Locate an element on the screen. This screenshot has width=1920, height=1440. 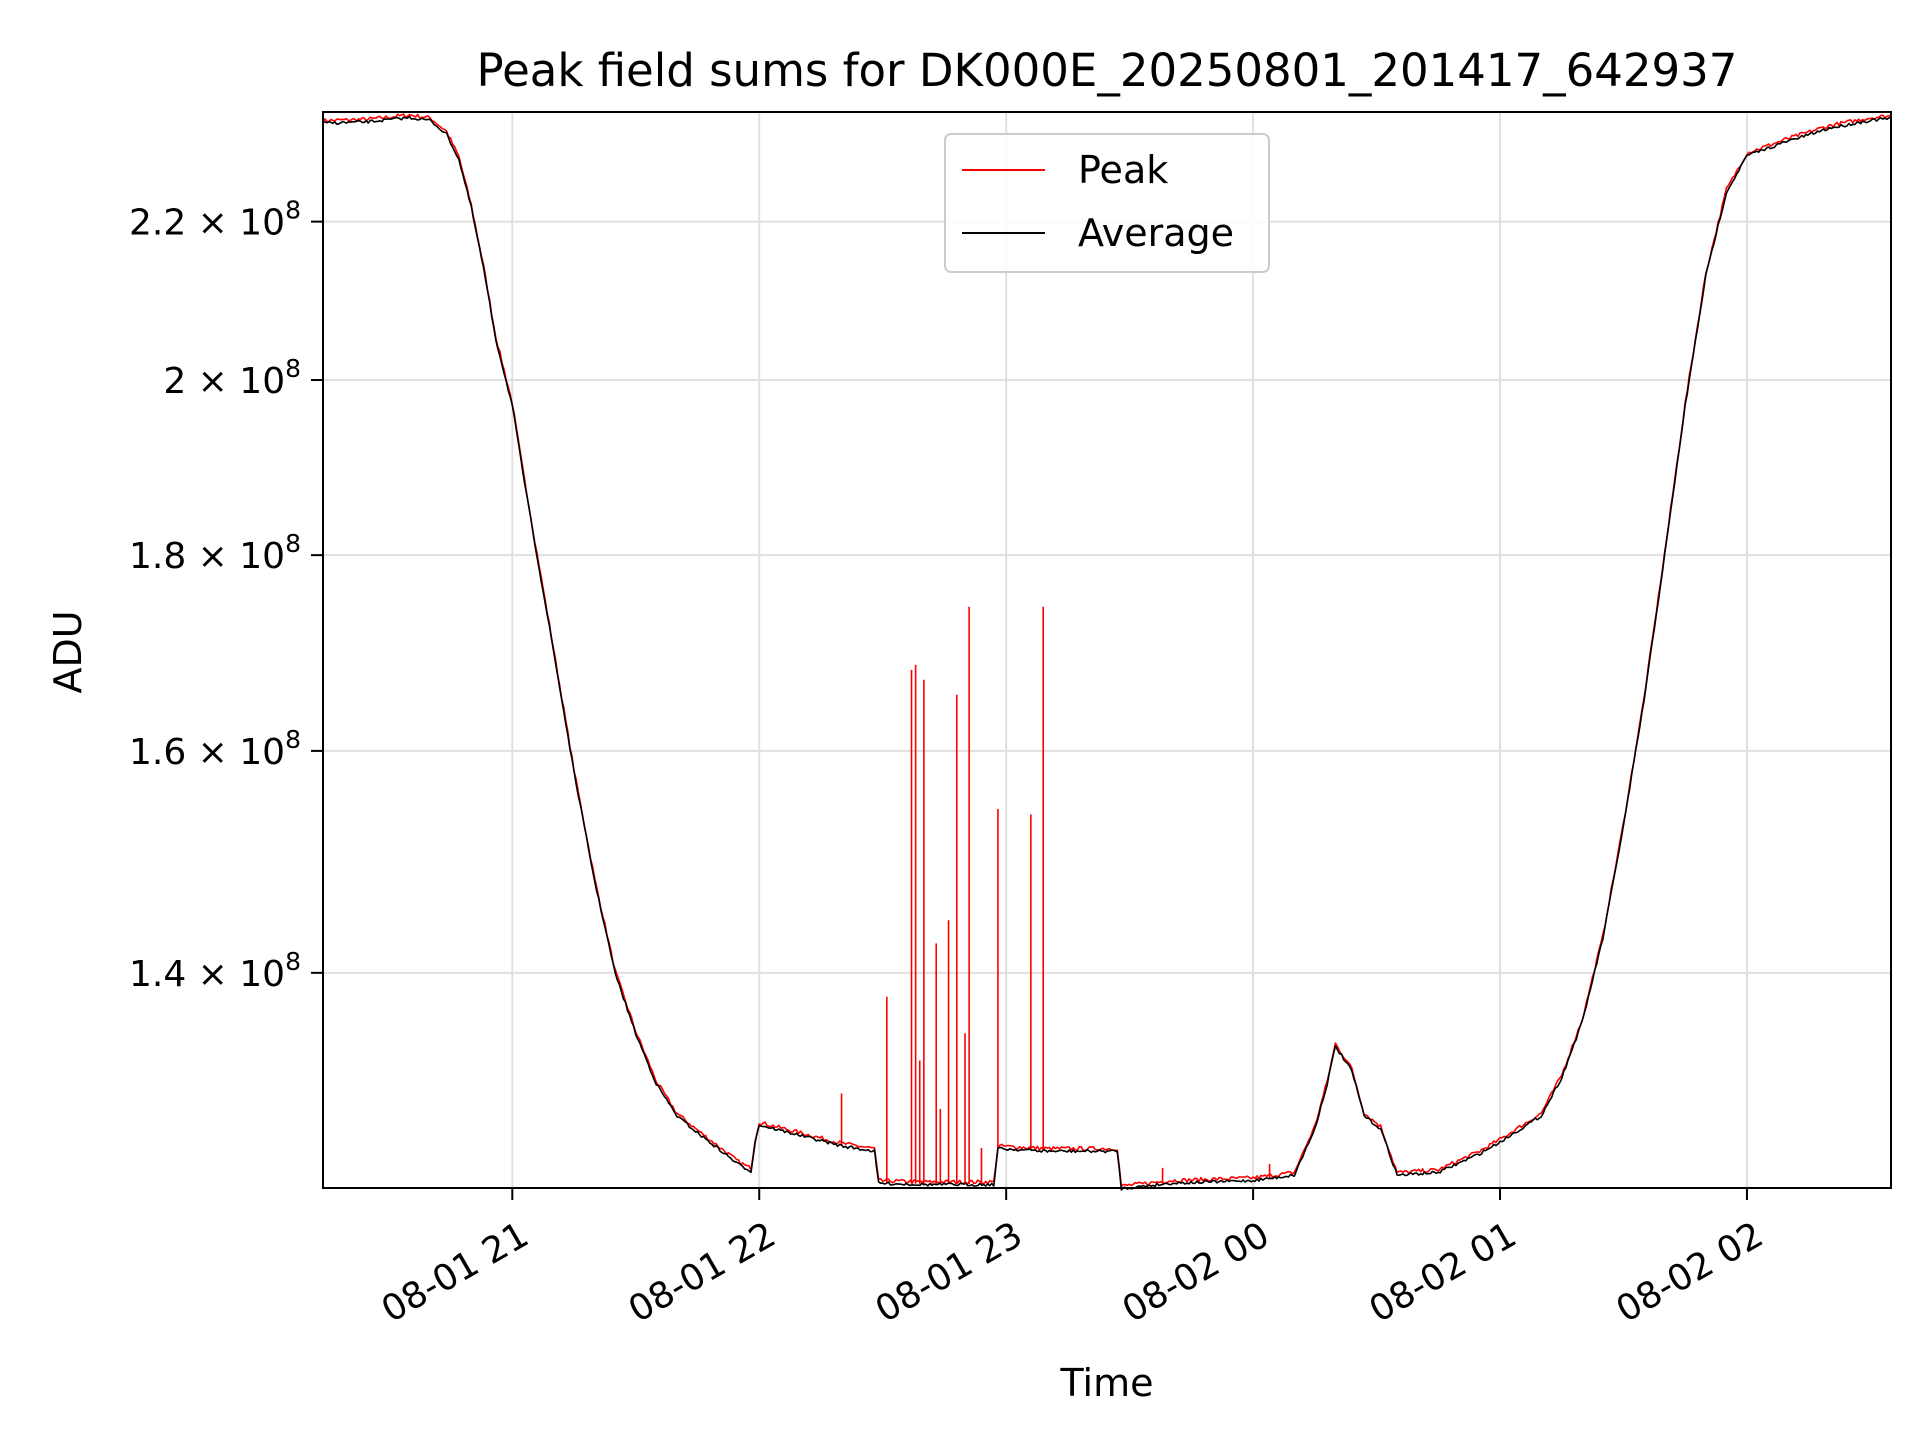
legend-label-average: Average is located at coordinates (1156, 233).